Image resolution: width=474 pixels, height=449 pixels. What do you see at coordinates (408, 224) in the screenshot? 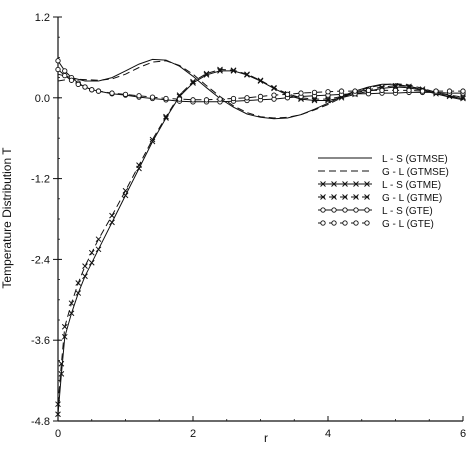
I see `legend-label: G - L (GTE)` at bounding box center [408, 224].